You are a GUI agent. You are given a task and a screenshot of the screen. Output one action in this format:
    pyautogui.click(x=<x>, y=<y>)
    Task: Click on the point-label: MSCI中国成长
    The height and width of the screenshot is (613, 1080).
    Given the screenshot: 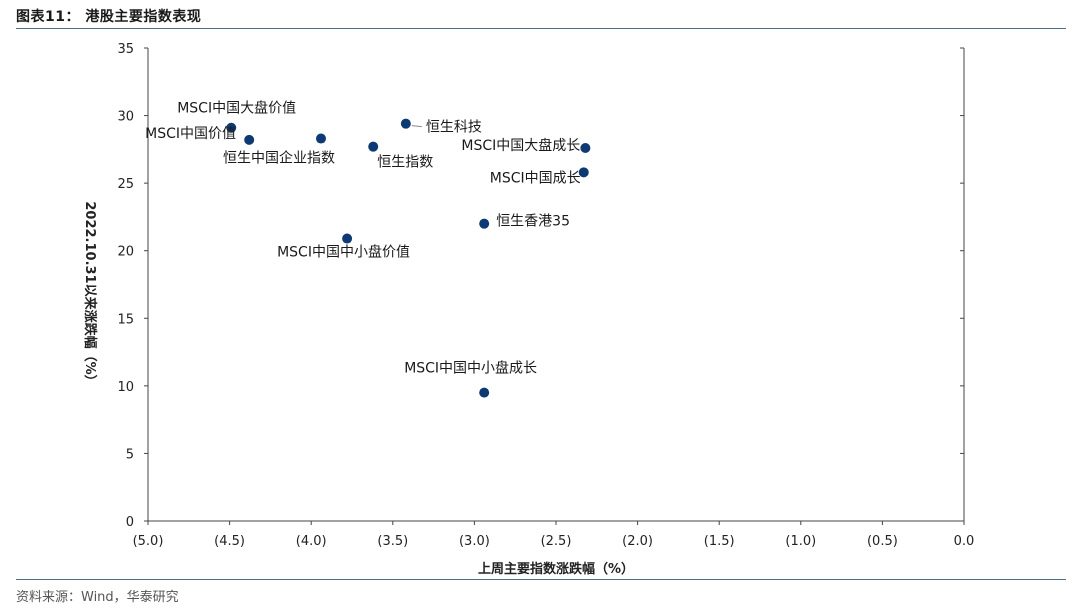 What is the action you would take?
    pyautogui.click(x=535, y=178)
    